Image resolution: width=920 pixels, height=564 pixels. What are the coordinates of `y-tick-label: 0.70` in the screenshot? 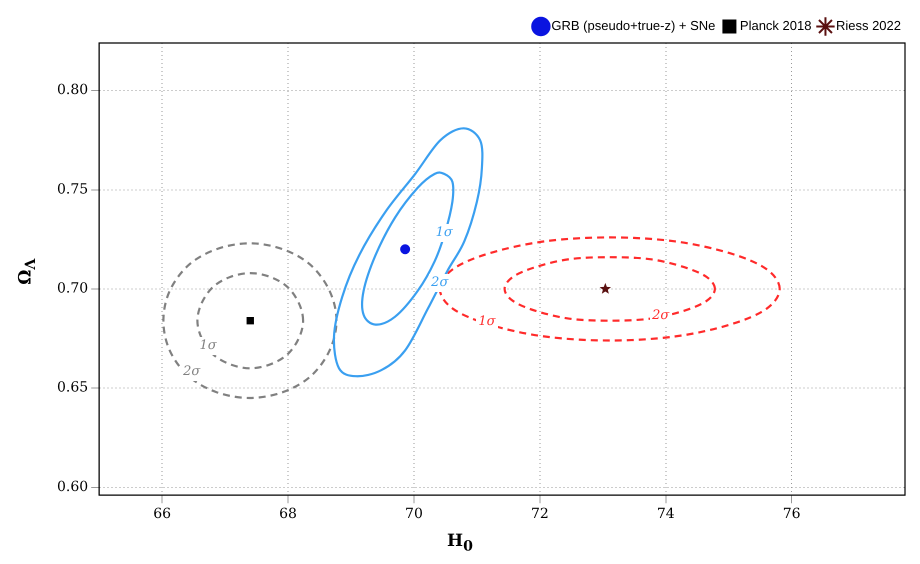 It's located at (72, 288).